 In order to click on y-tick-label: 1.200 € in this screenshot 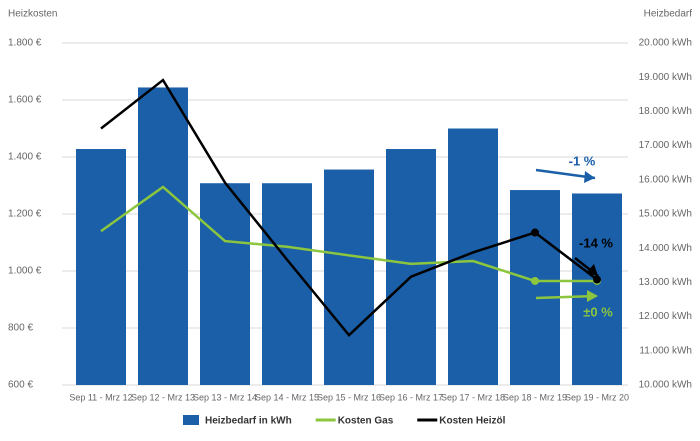, I will do `click(25, 214)`.